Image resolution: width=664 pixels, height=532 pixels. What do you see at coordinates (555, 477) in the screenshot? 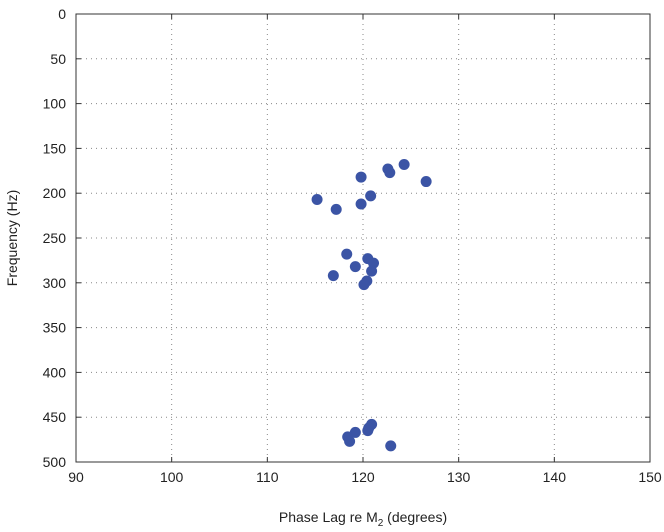
I see `x-tick-label: 140` at bounding box center [555, 477].